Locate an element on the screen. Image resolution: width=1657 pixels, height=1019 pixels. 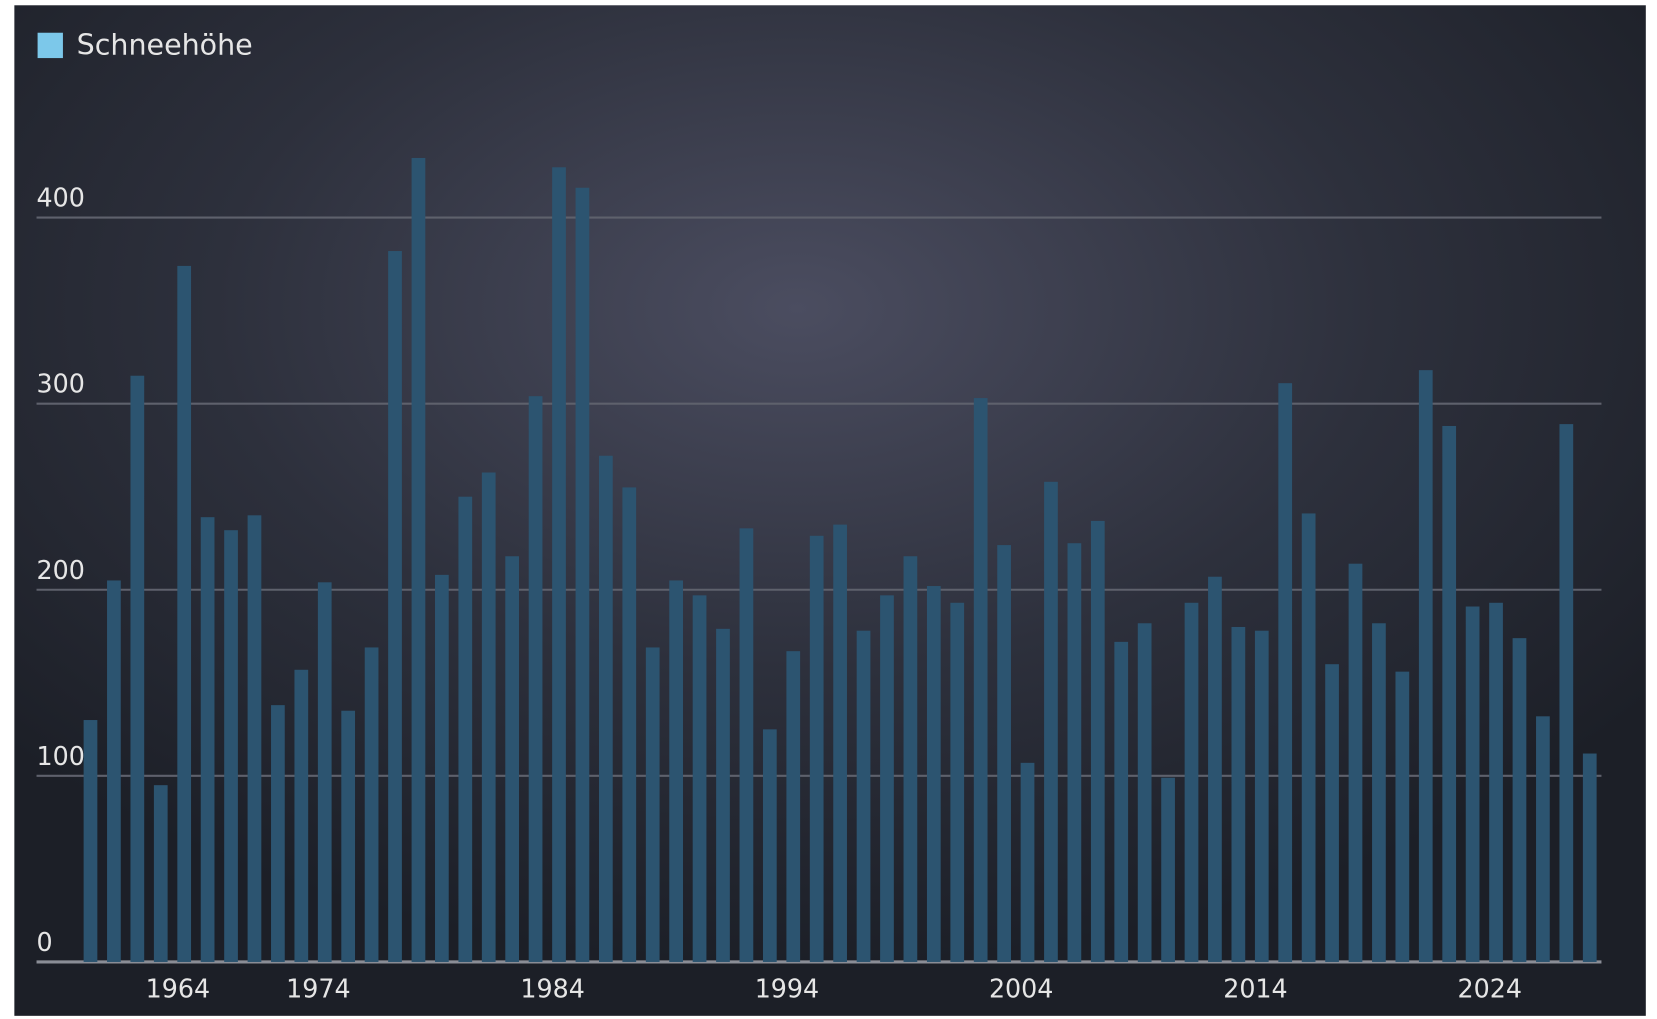
x-tick-label: 2024 is located at coordinates (1489, 988).